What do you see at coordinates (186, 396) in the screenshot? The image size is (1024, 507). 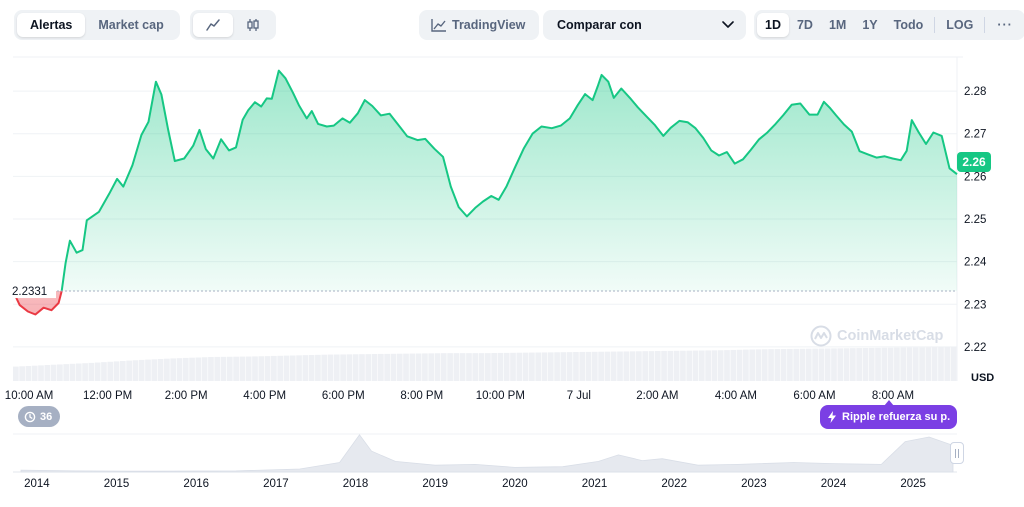 I see `x-tick-label: 2:00 PM` at bounding box center [186, 396].